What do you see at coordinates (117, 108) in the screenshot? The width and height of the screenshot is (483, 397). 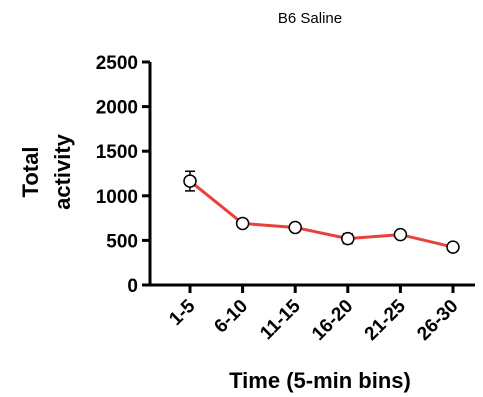 I see `y-tick-label: 2000` at bounding box center [117, 108].